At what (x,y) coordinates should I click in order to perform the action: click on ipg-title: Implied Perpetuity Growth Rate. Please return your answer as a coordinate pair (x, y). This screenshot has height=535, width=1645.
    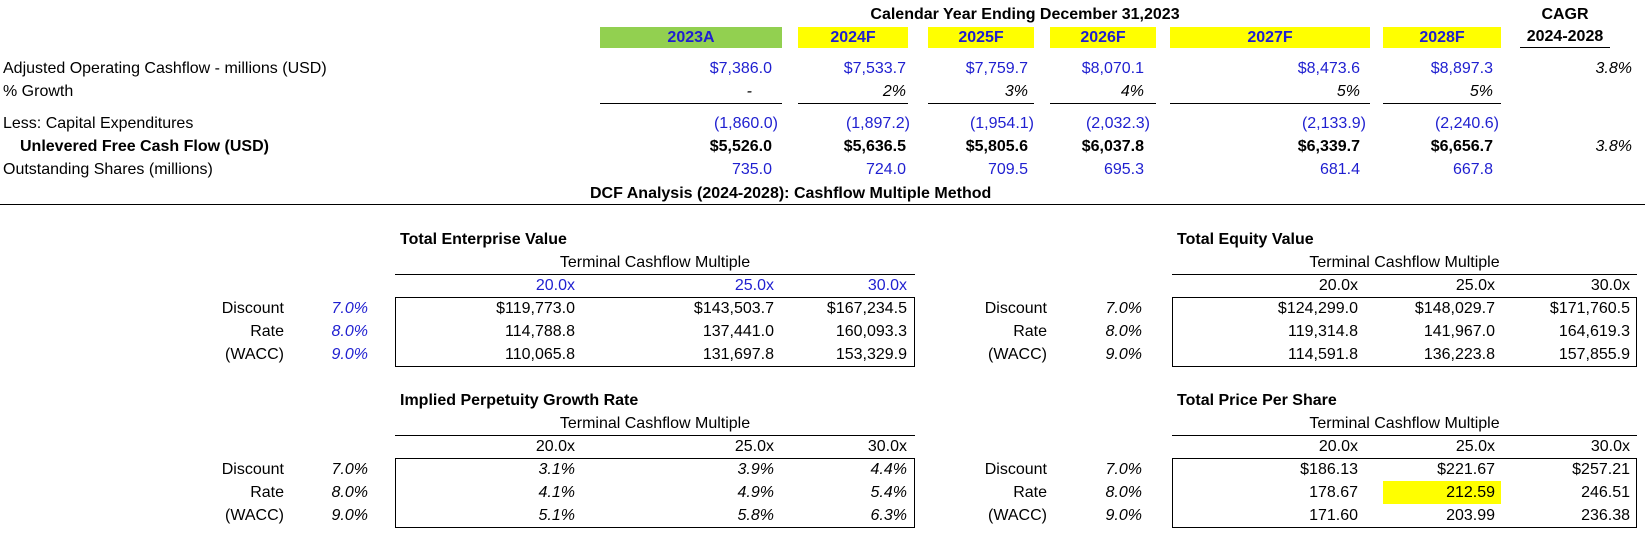
    Looking at the image, I should click on (519, 400).